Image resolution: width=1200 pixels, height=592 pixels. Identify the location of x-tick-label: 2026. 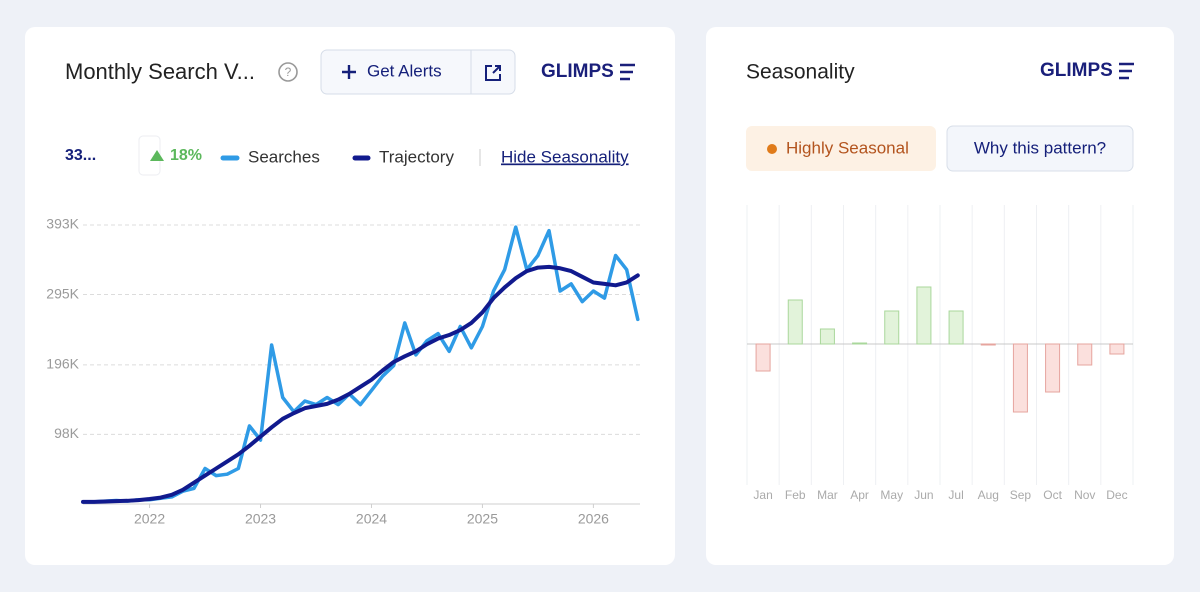
(593, 519).